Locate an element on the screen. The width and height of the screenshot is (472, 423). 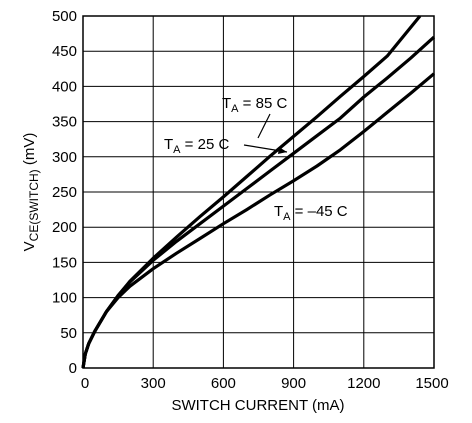
y-tick-label: 500 is located at coordinates (64, 16).